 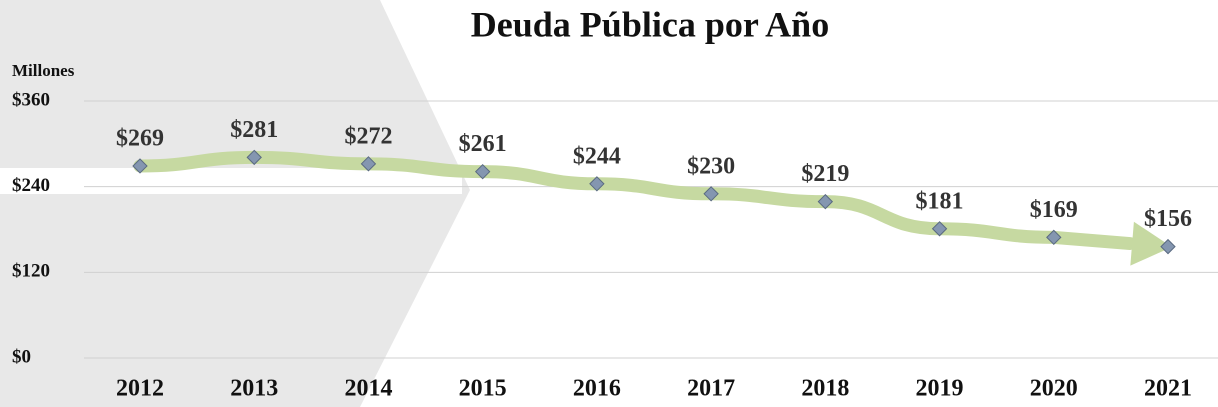 What do you see at coordinates (1054, 210) in the screenshot?
I see `data-label: $169` at bounding box center [1054, 210].